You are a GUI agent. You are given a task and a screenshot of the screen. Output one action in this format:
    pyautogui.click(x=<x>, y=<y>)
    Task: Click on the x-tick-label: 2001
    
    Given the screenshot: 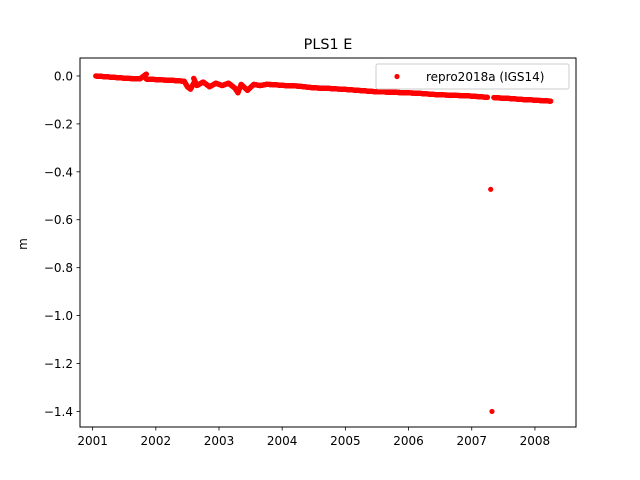 What is the action you would take?
    pyautogui.click(x=92, y=441)
    